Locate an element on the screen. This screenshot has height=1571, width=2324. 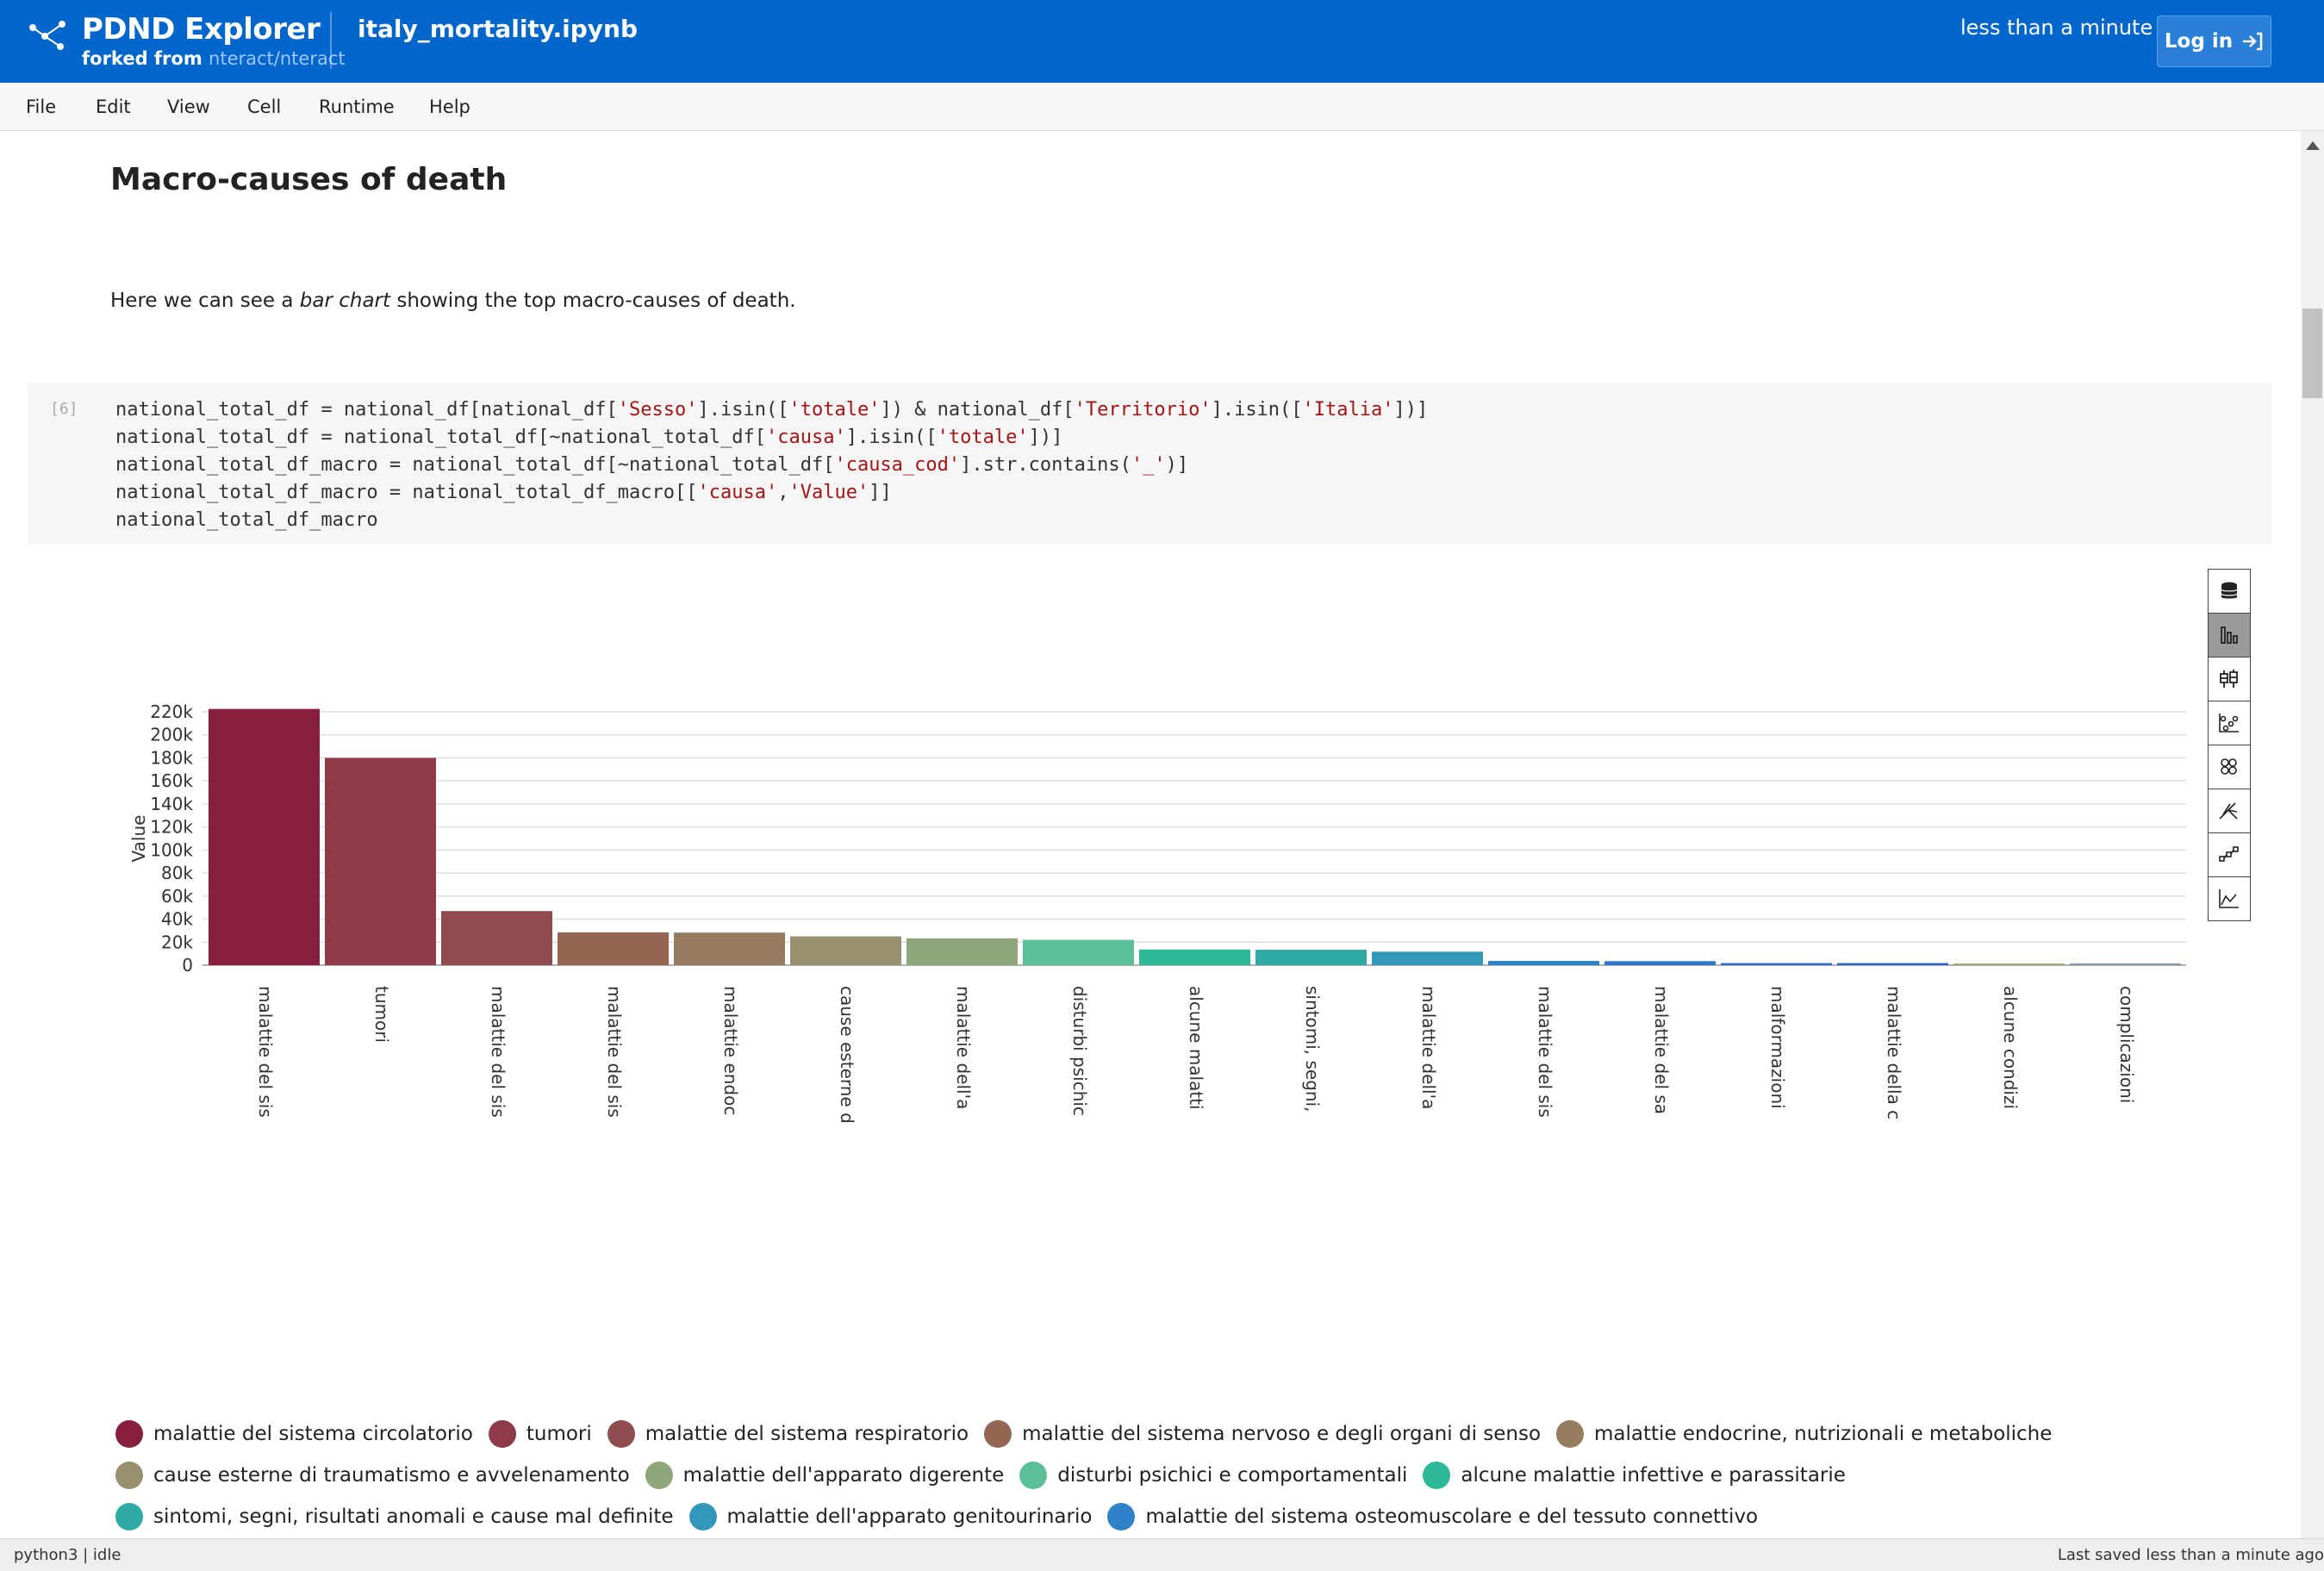
legend-label: disturbi psichici e comportamentali is located at coordinates (1232, 1475).